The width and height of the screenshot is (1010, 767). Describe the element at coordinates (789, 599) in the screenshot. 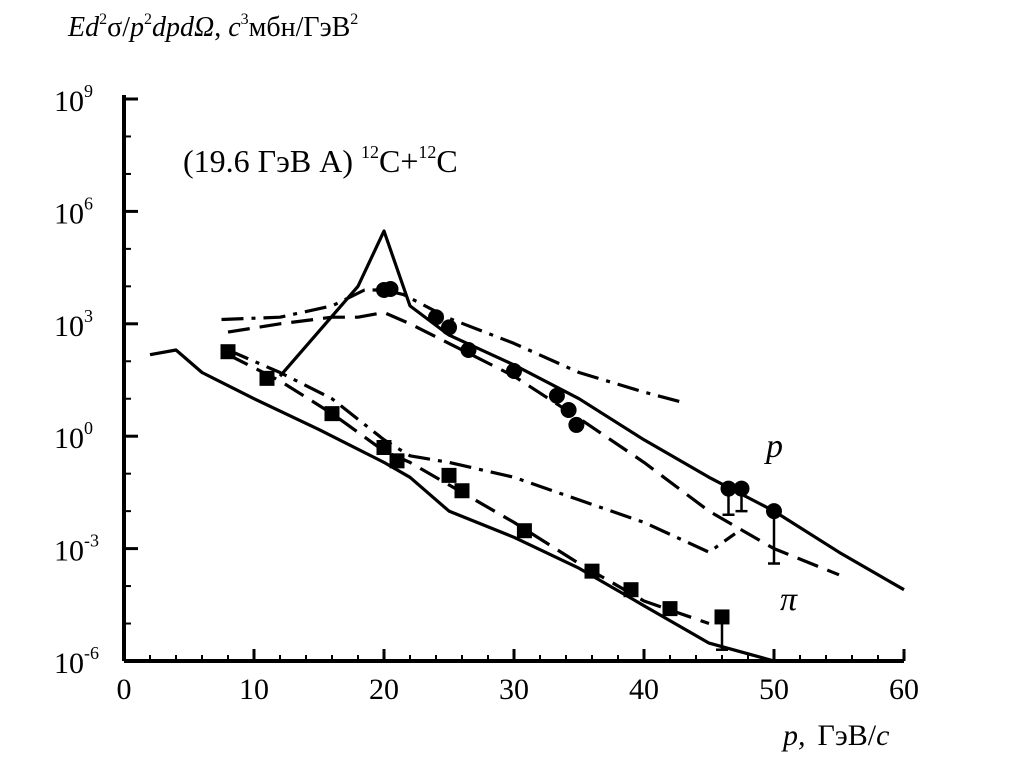

I see `series-label-pion: π` at that location.